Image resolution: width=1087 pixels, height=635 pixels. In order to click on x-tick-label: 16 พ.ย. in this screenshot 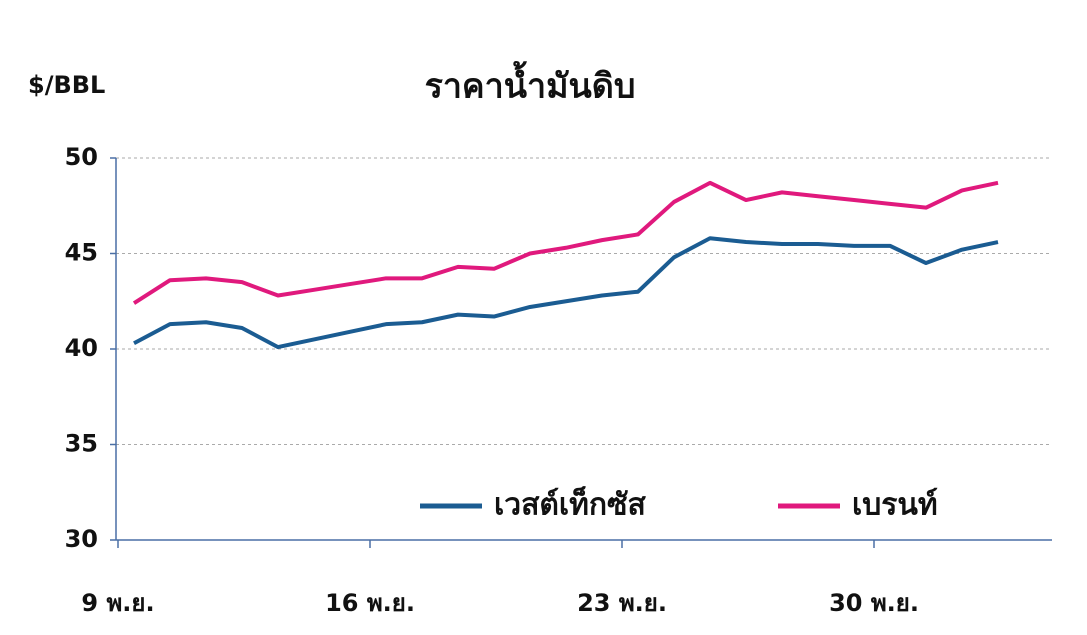, I will do `click(370, 603)`.